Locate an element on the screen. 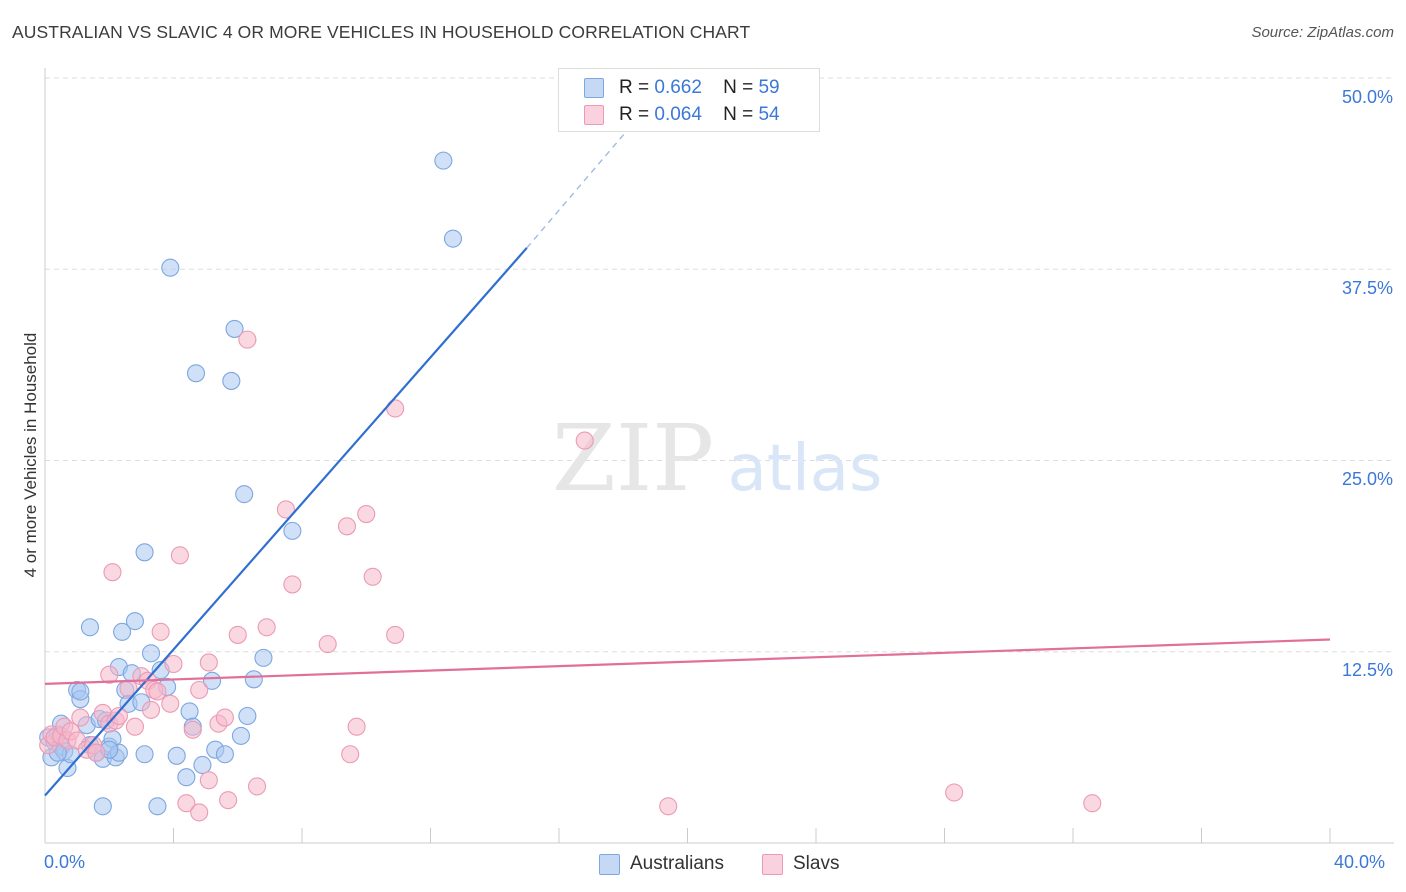 The width and height of the screenshot is (1406, 892). x-tick-min: 0.0% is located at coordinates (65, 862).